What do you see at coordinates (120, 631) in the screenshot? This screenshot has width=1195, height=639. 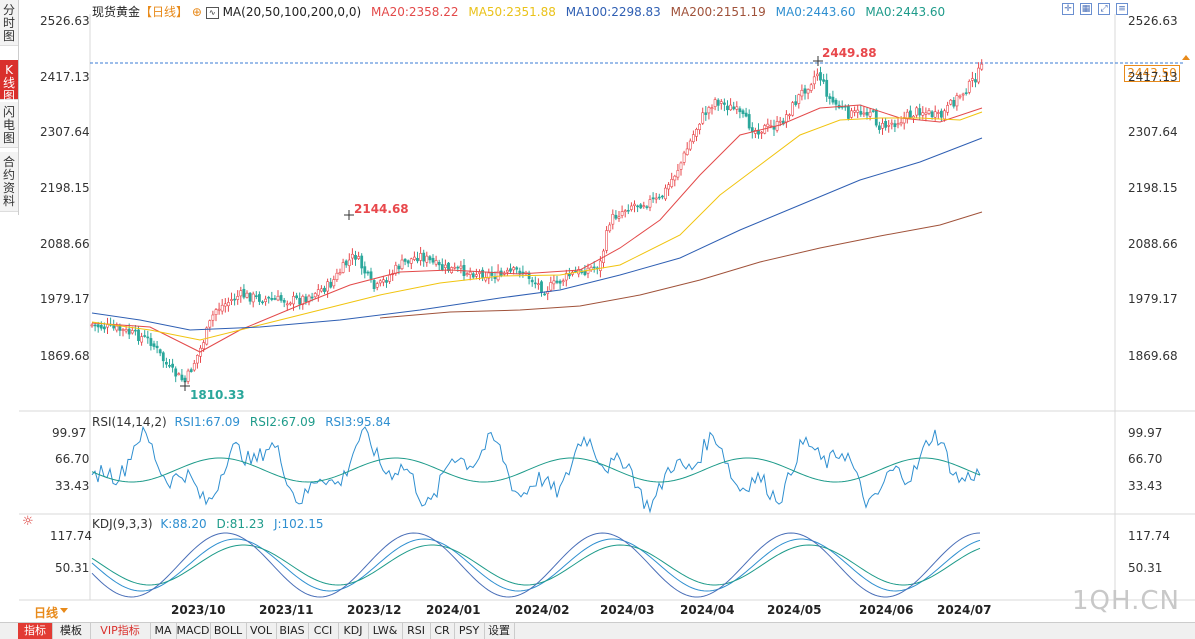 I see `bottom-tab: VIP指标` at bounding box center [120, 631].